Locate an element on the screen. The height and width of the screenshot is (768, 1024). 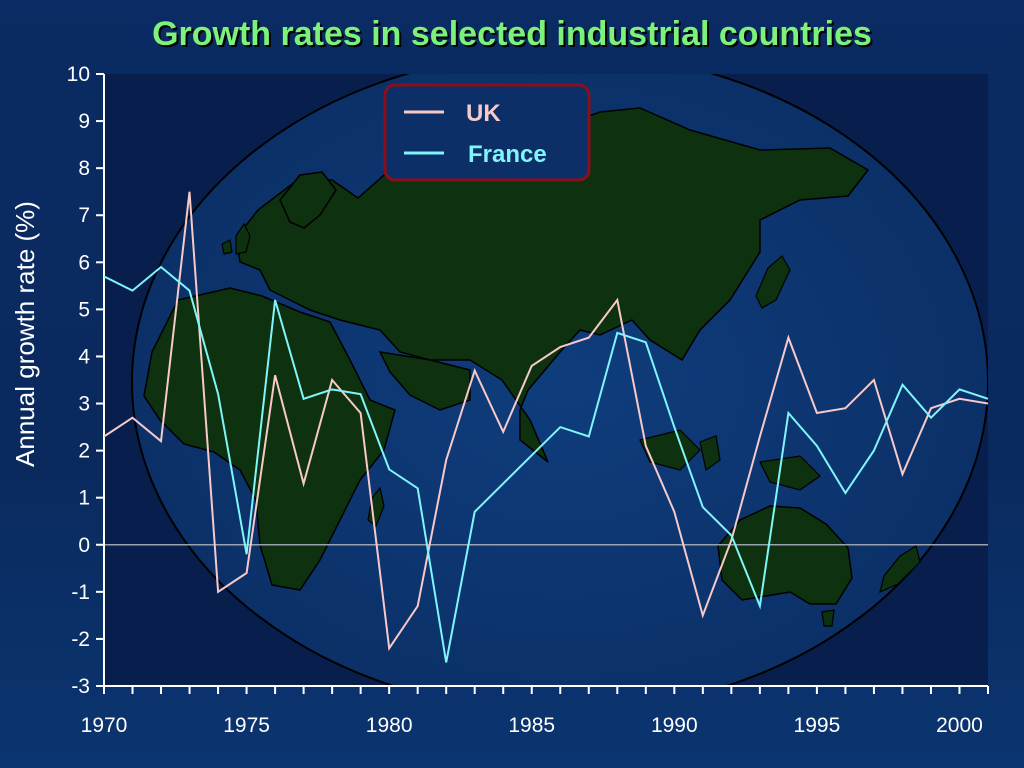
y-tick-label: 6 is located at coordinates (84, 262).